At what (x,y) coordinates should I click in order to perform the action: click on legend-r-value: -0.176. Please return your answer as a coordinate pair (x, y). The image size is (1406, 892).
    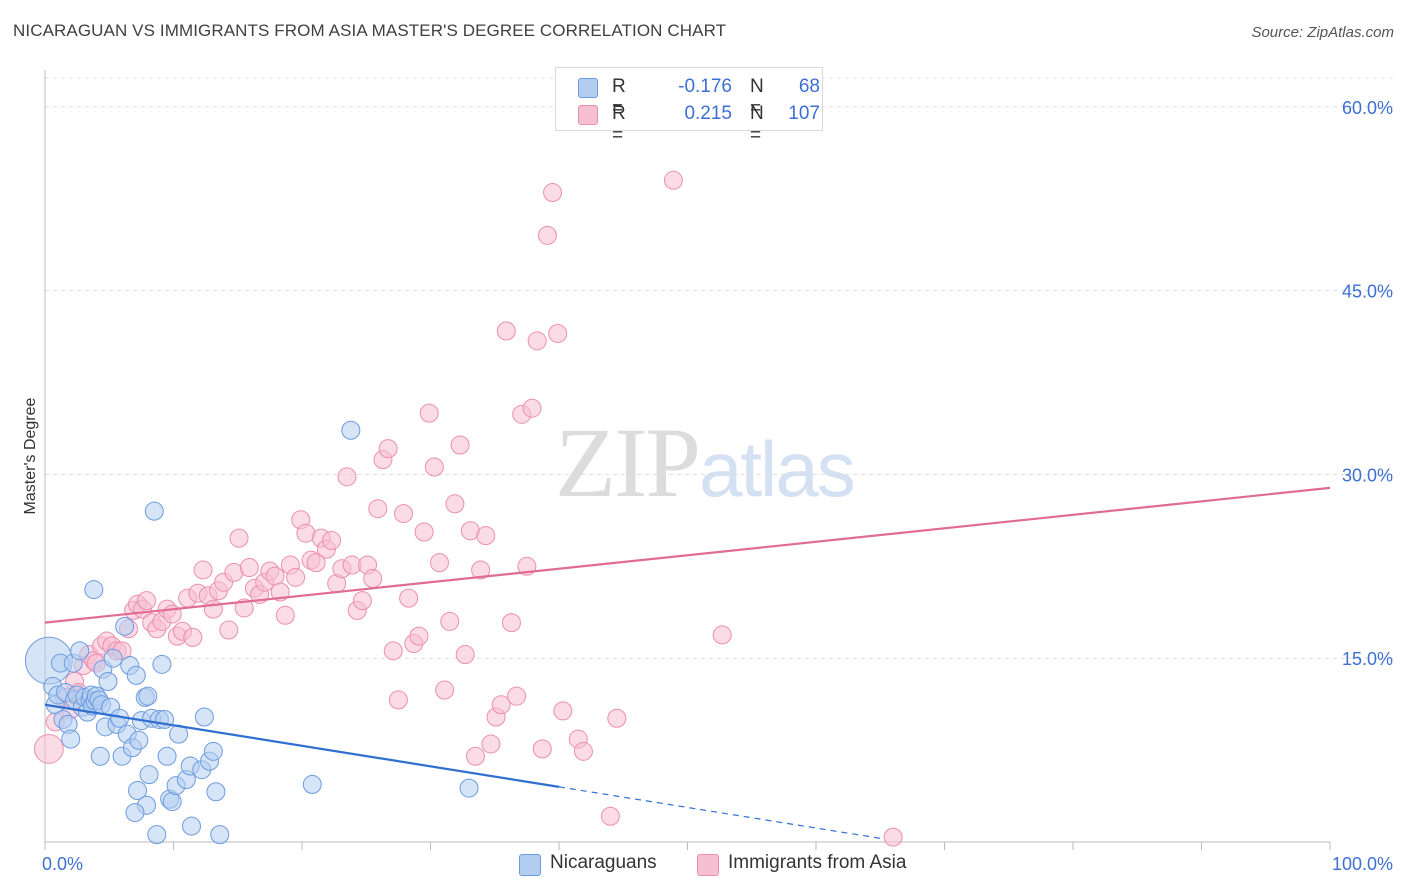
    Looking at the image, I should click on (705, 86).